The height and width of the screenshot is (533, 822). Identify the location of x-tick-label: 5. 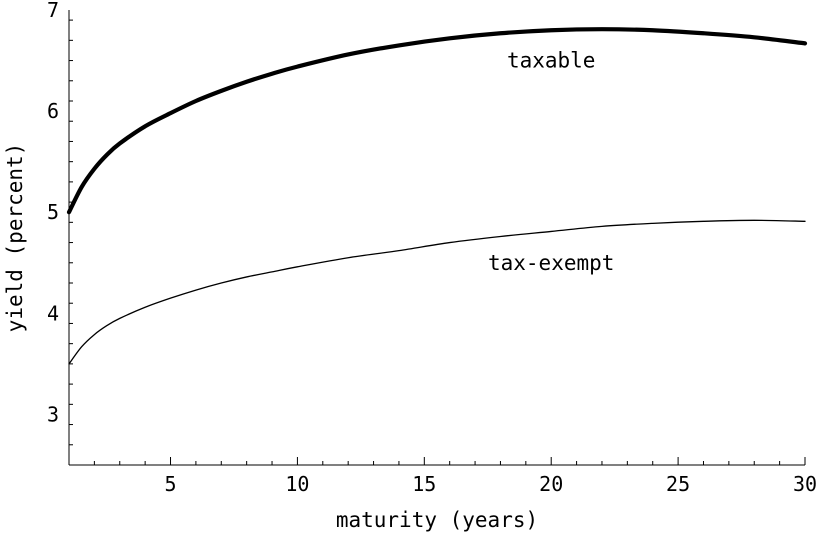
(170, 484).